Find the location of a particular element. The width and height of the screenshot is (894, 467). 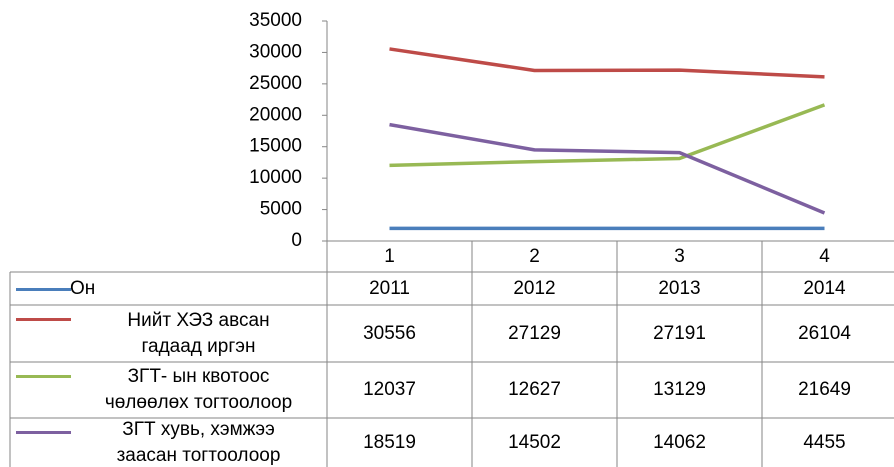

table-value: 2014 is located at coordinates (824, 288).